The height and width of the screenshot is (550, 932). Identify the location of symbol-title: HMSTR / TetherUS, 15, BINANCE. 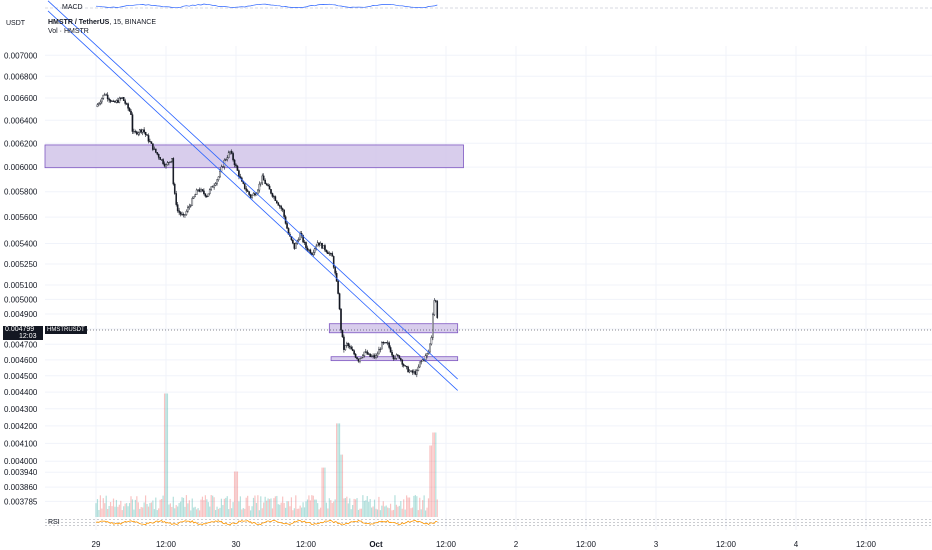
(102, 22).